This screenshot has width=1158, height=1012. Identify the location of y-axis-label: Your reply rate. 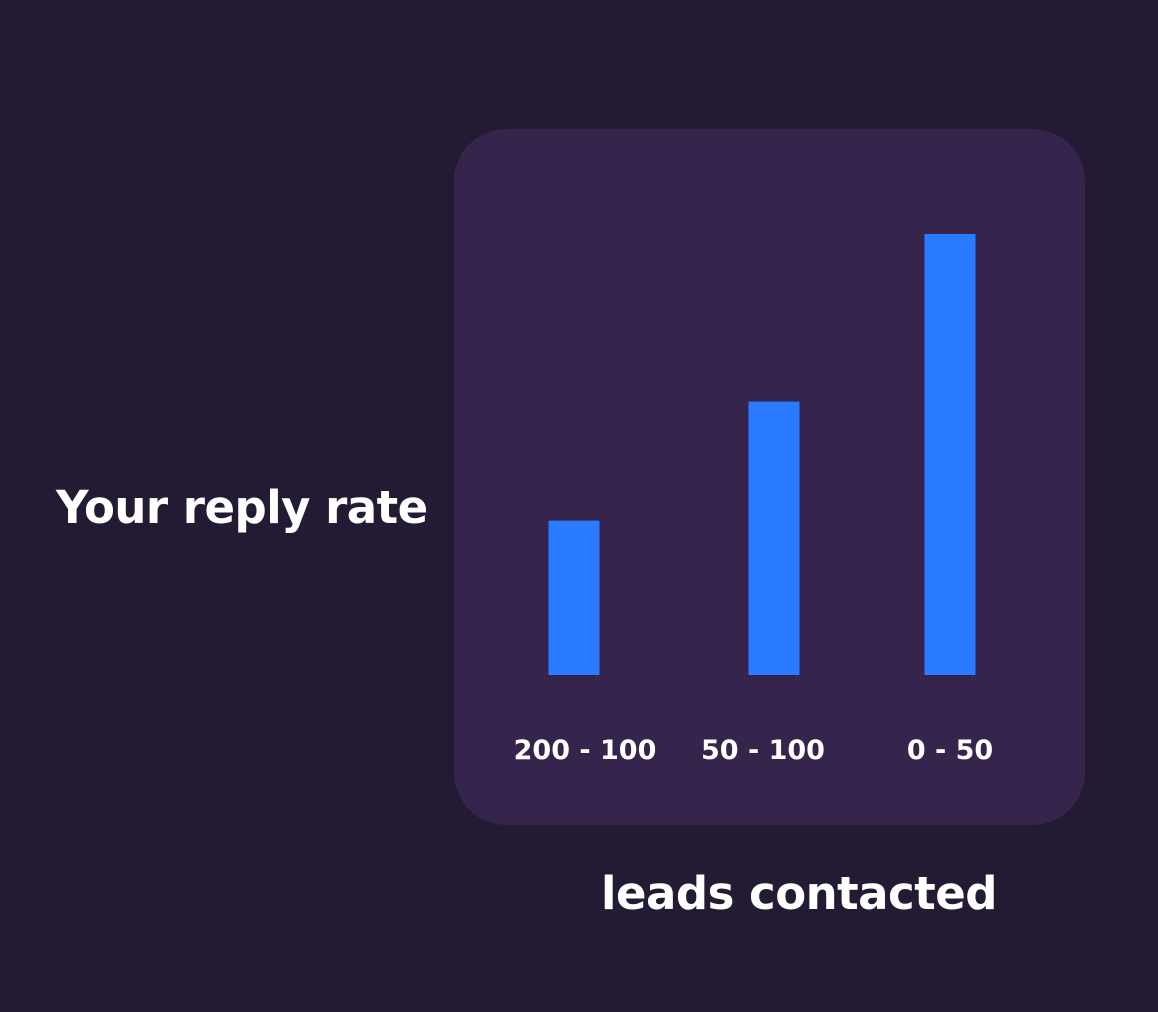
(242, 507).